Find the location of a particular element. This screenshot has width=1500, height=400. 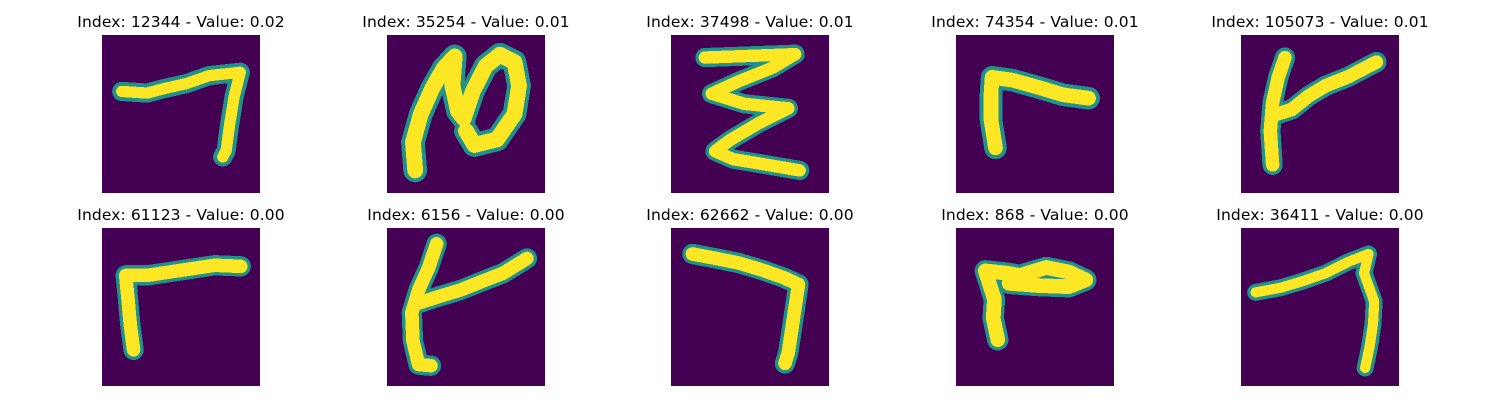

image-panel-4: Index: 74354 - Value: 0.01 is located at coordinates (1035, 103).